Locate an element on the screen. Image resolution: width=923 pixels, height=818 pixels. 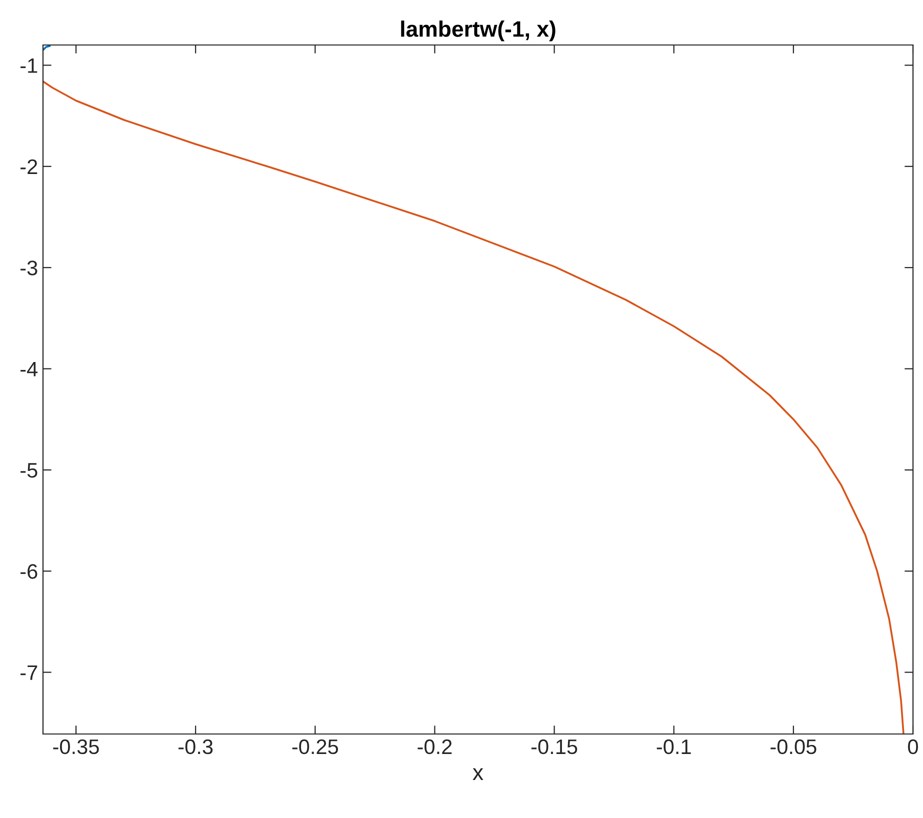
x-tick-label: -0.3 is located at coordinates (195, 746).